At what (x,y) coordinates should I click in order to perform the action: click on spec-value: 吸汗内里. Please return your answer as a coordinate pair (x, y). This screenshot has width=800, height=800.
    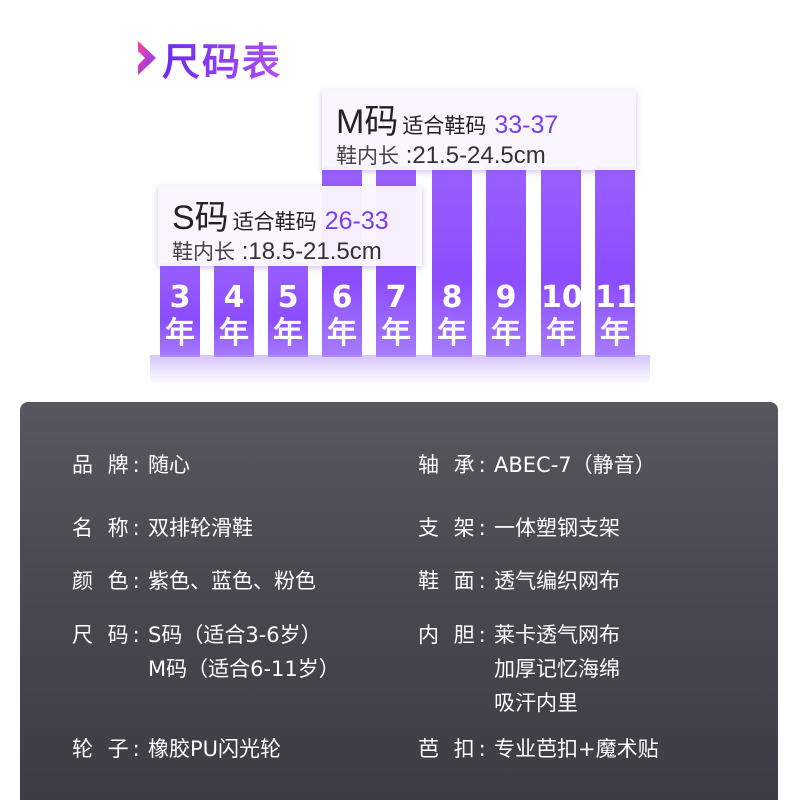
    Looking at the image, I should click on (536, 703).